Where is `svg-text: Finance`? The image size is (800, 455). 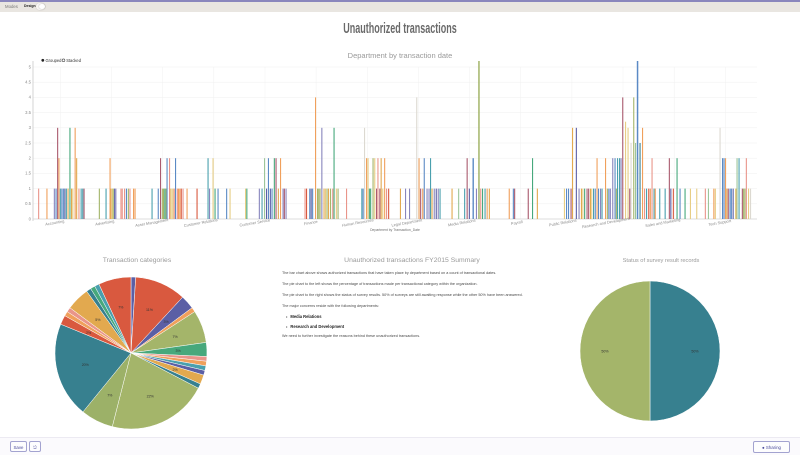 svg-text: Finance is located at coordinates (310, 222).